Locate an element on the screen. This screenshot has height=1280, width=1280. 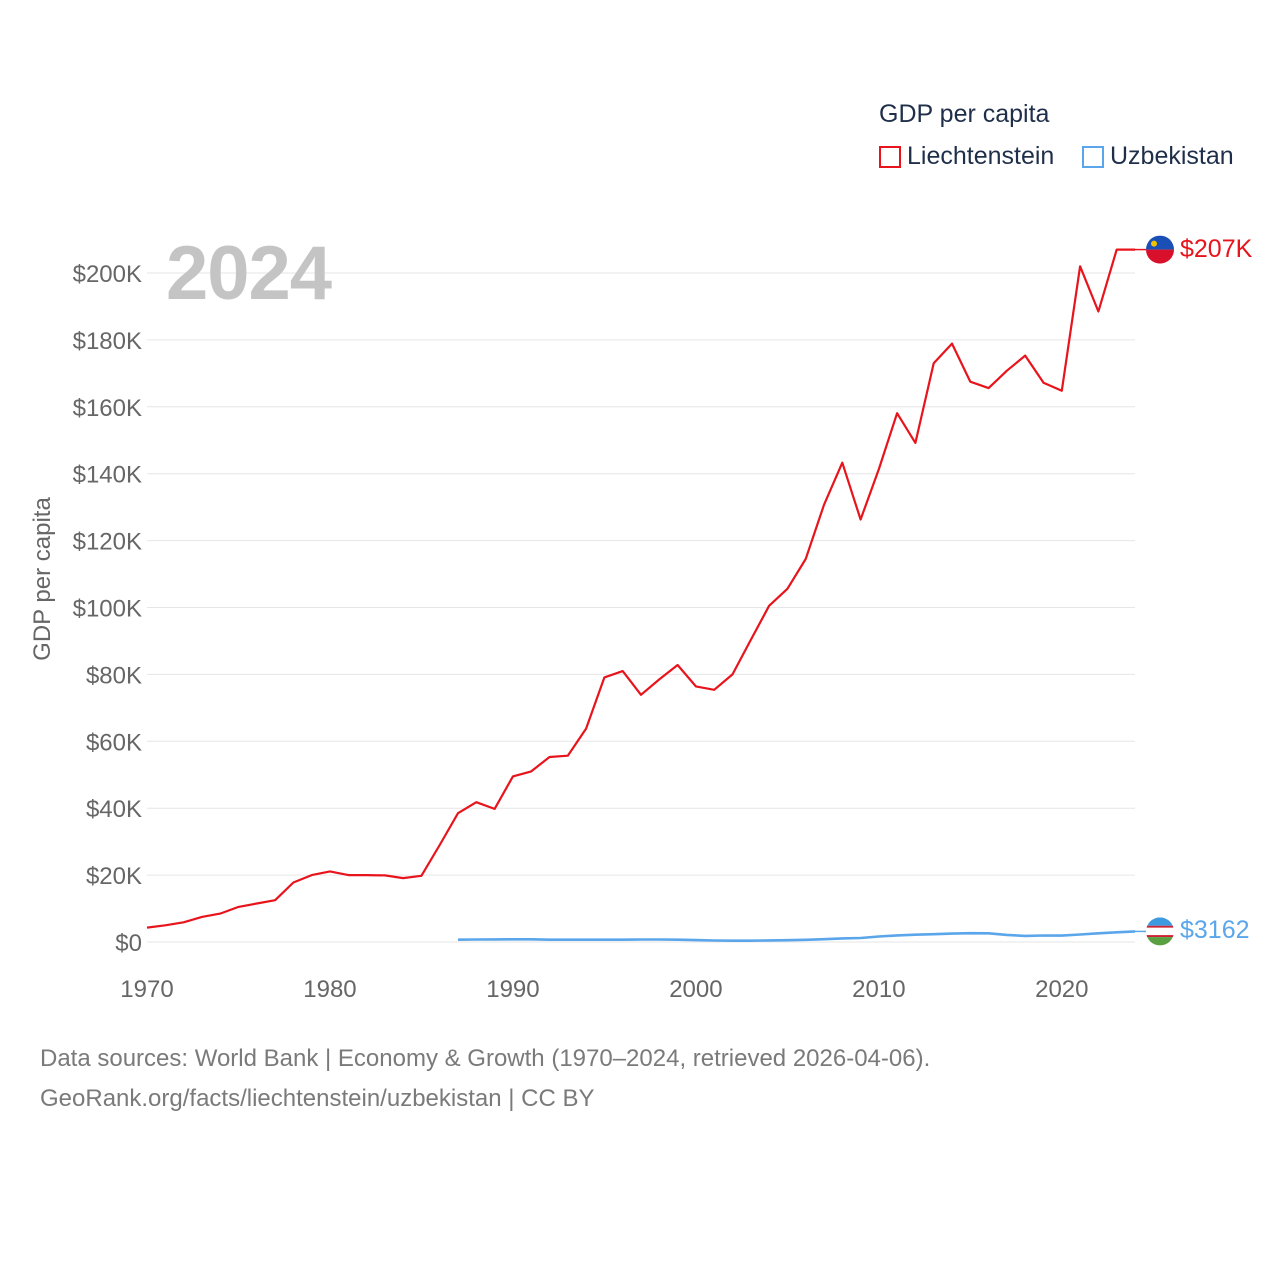
legend-item-uzbekistan: Uzbekistan is located at coordinates (1158, 156).